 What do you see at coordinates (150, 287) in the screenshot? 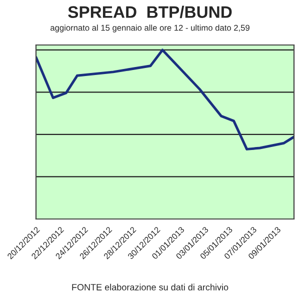
I see `source-note: FONTE elaborazione su dati di archivio` at bounding box center [150, 287].